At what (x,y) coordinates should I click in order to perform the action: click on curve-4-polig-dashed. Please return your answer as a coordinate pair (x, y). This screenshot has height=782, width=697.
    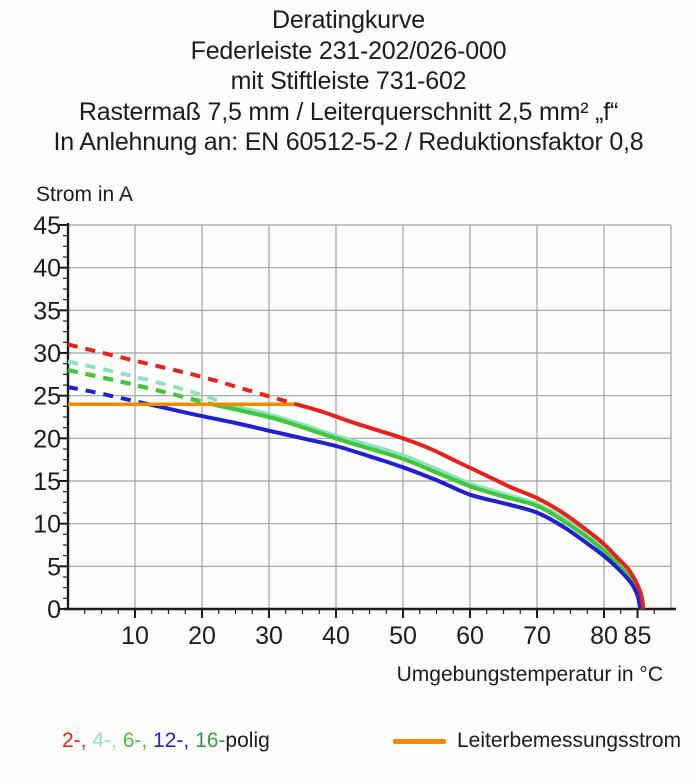
    Looking at the image, I should click on (147, 383).